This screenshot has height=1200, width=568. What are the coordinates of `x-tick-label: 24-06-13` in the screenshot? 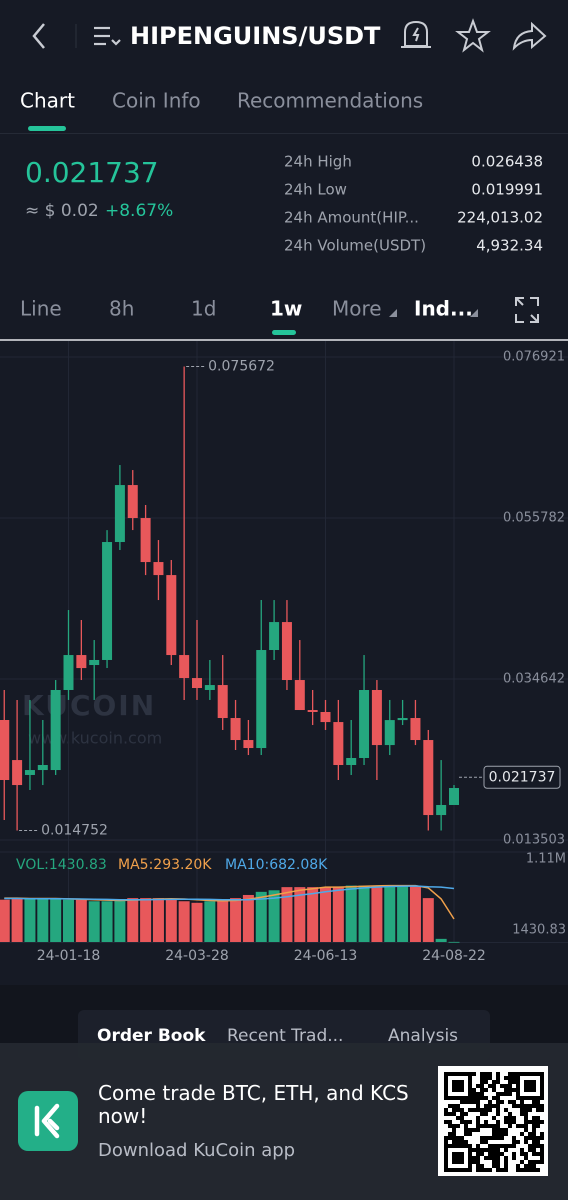 It's located at (326, 956).